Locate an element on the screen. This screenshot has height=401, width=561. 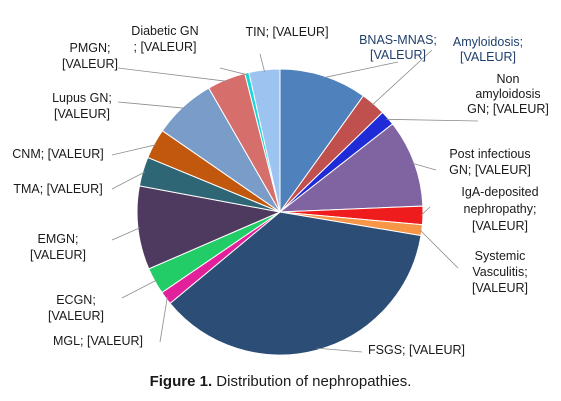
slice-label-line: Vasculitis; is located at coordinates (499, 272).